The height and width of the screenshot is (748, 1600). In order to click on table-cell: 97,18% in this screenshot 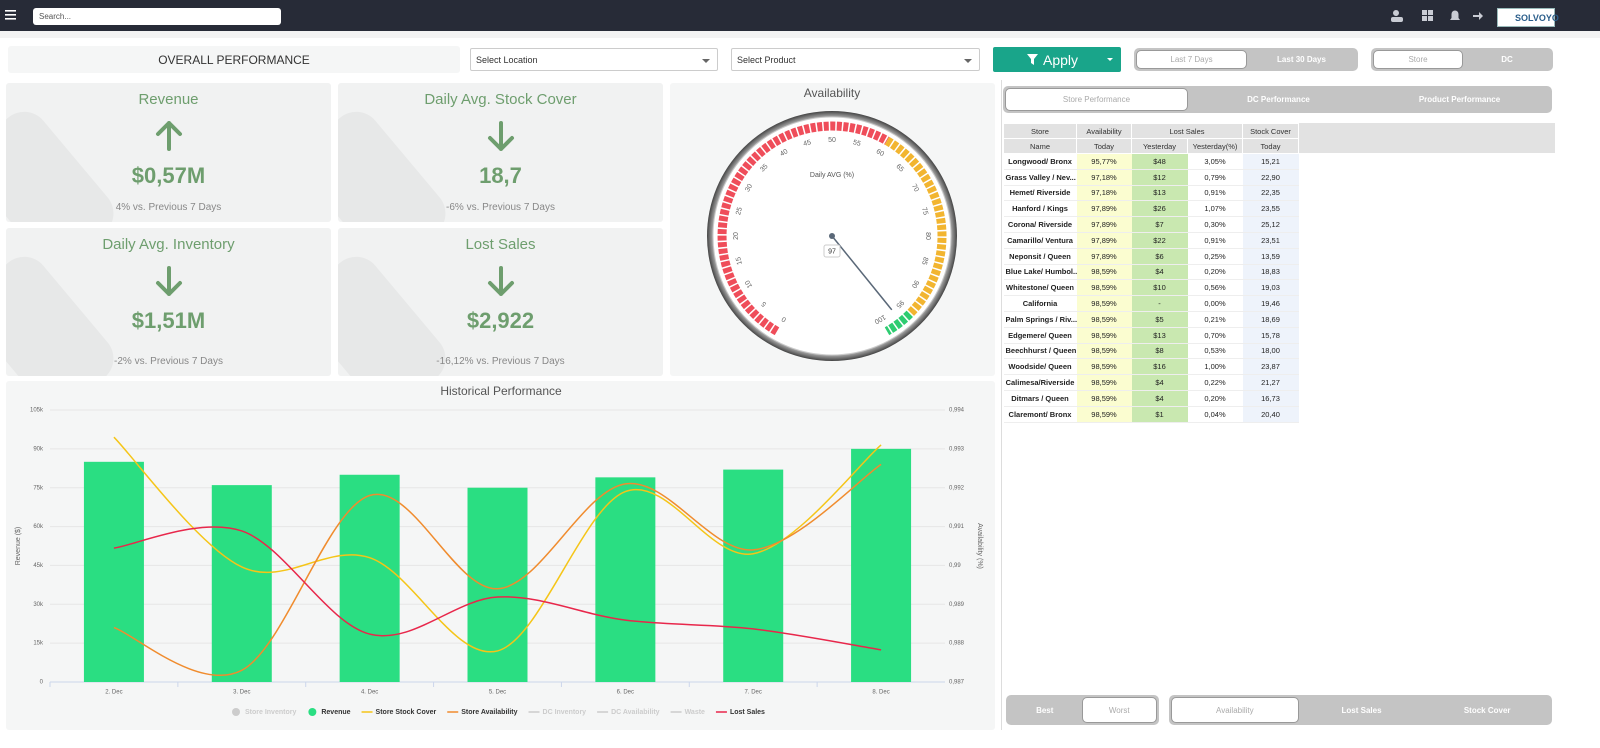, I will do `click(1104, 177)`.